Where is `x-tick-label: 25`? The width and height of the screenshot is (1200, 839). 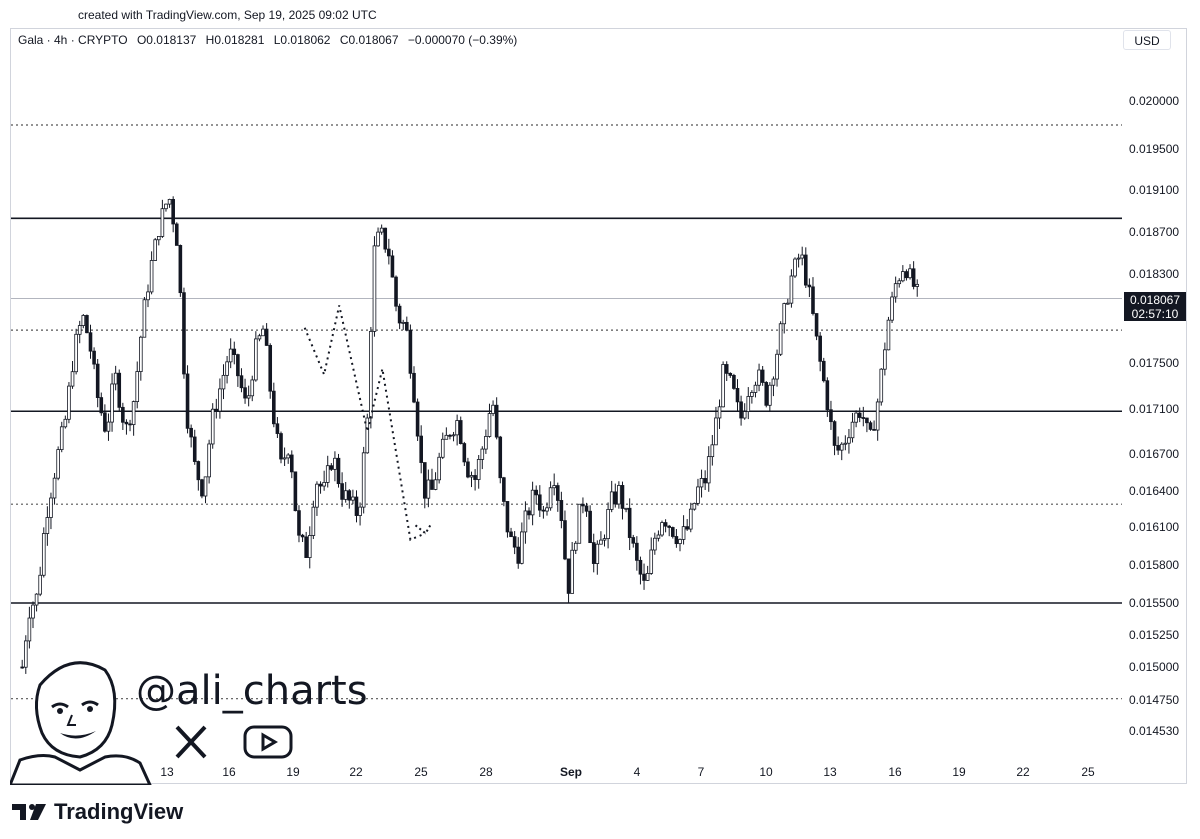 x-tick-label: 25 is located at coordinates (1088, 772).